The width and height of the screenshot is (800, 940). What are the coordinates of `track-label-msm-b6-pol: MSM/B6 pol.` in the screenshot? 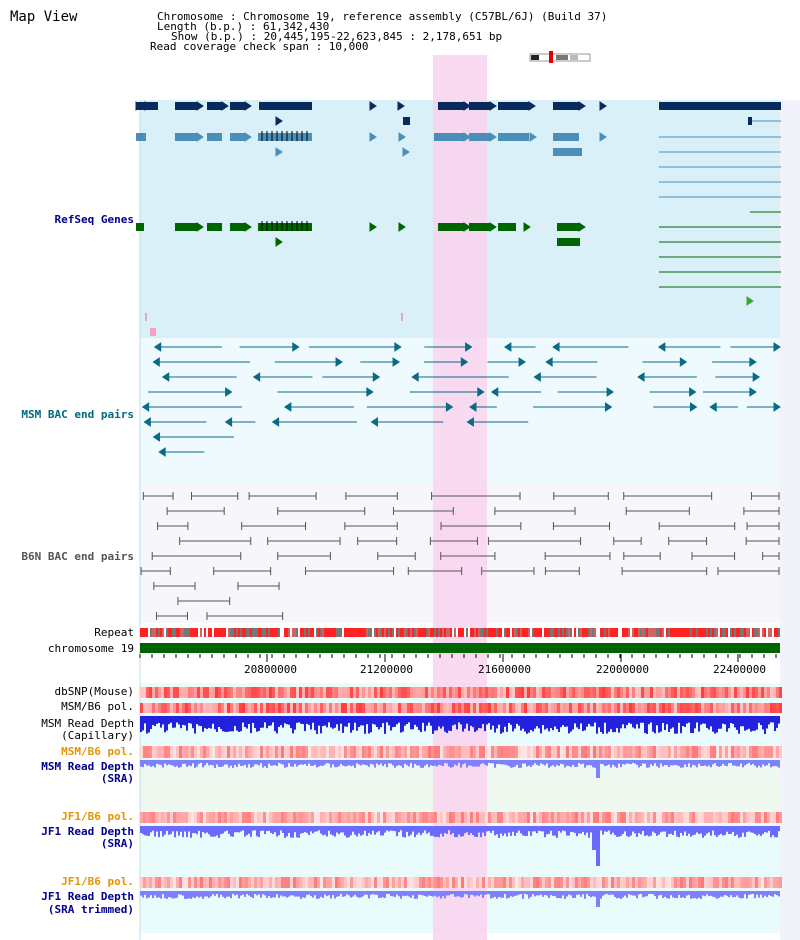 It's located at (97, 706).